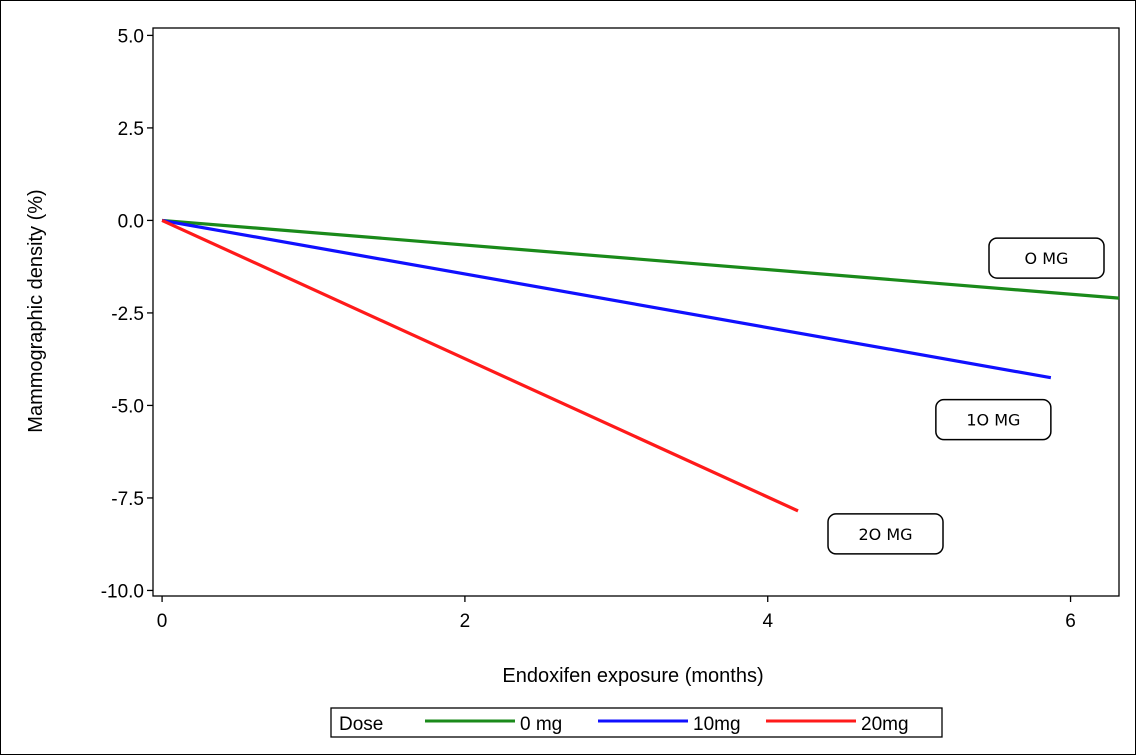 This screenshot has height=755, width=1136. What do you see at coordinates (667, 724) in the screenshot?
I see `legend-entries: 0 mg 10mg 20mg` at bounding box center [667, 724].